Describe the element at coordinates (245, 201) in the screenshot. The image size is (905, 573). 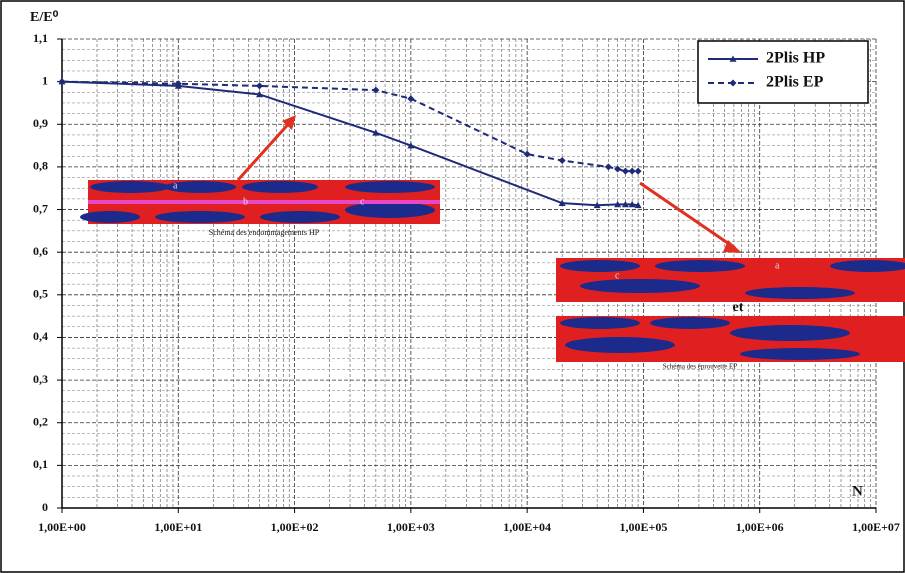
I see `inset-letter: b` at that location.